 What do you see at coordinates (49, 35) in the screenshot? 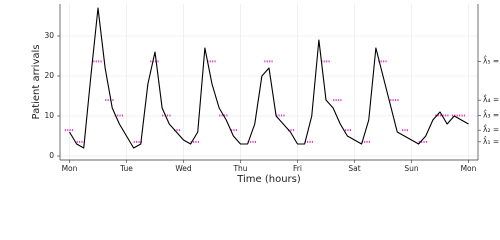
I see `y-tick-label: 30` at bounding box center [49, 35].